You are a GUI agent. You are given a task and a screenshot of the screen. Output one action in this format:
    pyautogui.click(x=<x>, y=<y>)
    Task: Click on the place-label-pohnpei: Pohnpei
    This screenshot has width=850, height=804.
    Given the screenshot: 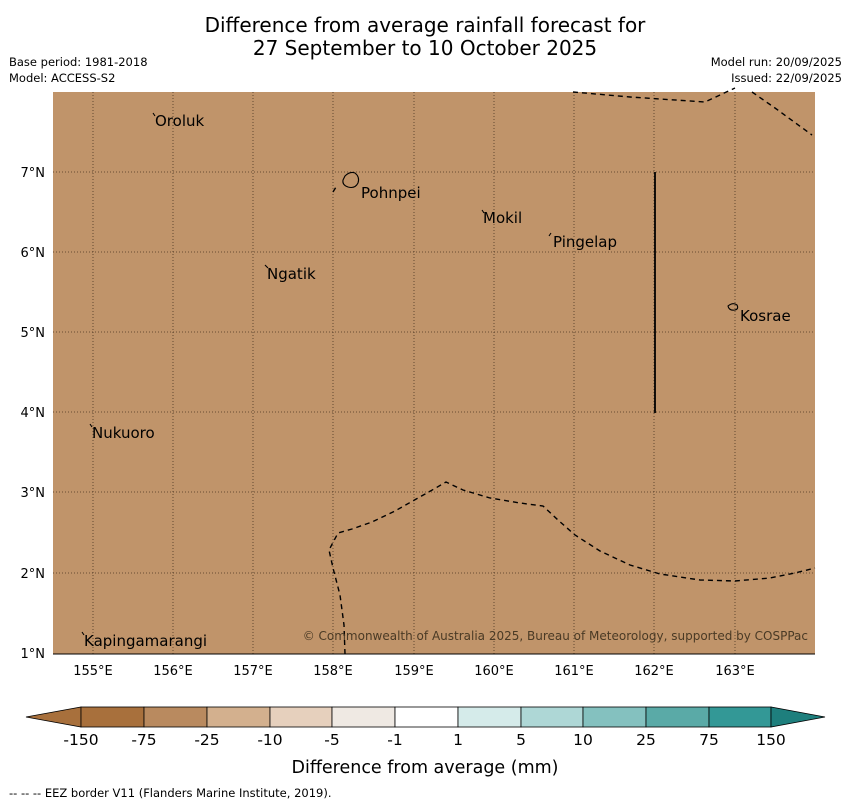 What is the action you would take?
    pyautogui.click(x=391, y=193)
    